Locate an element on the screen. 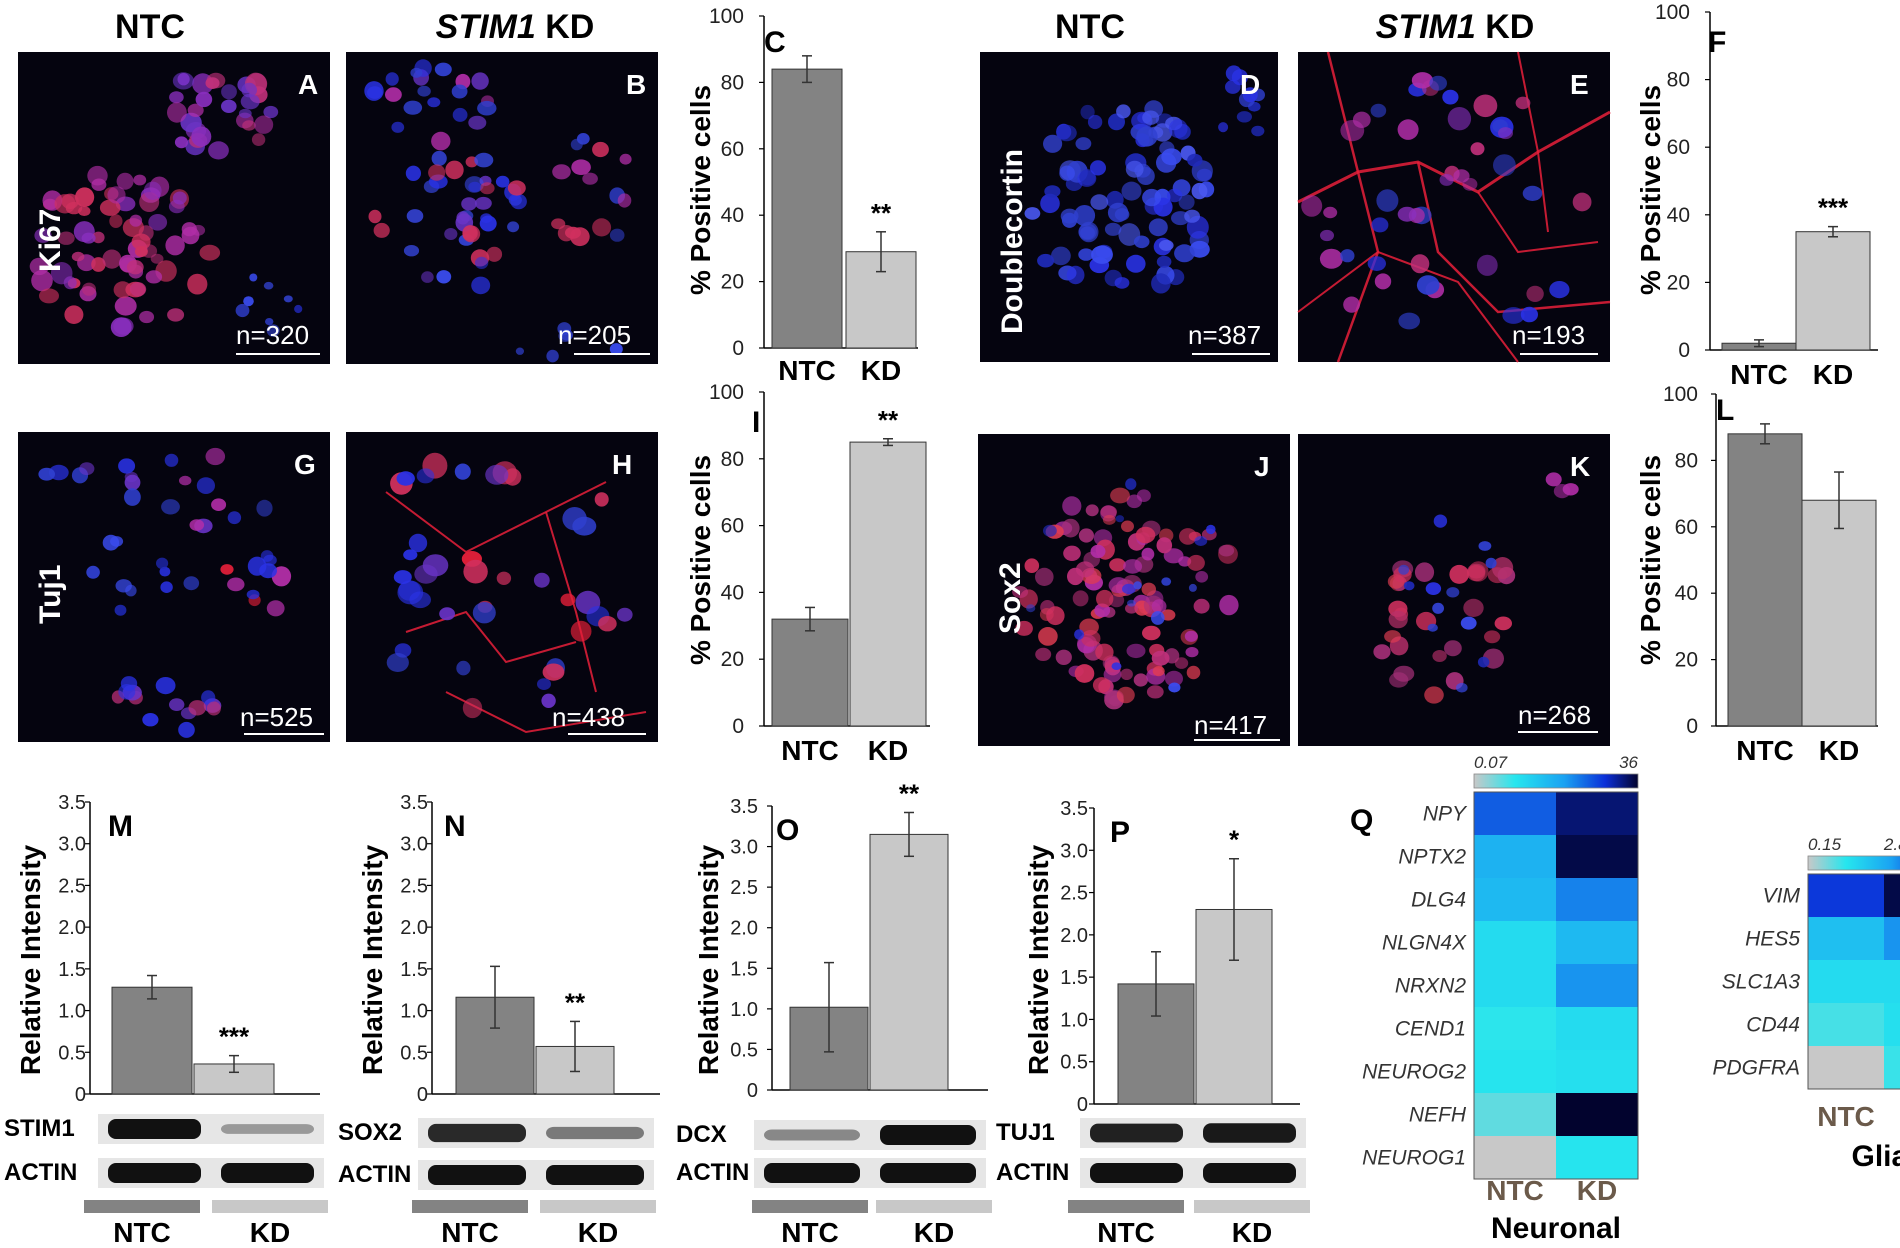 This screenshot has width=1900, height=1248. micrograph-a: A Ki67 n=320 is located at coordinates (174, 208).